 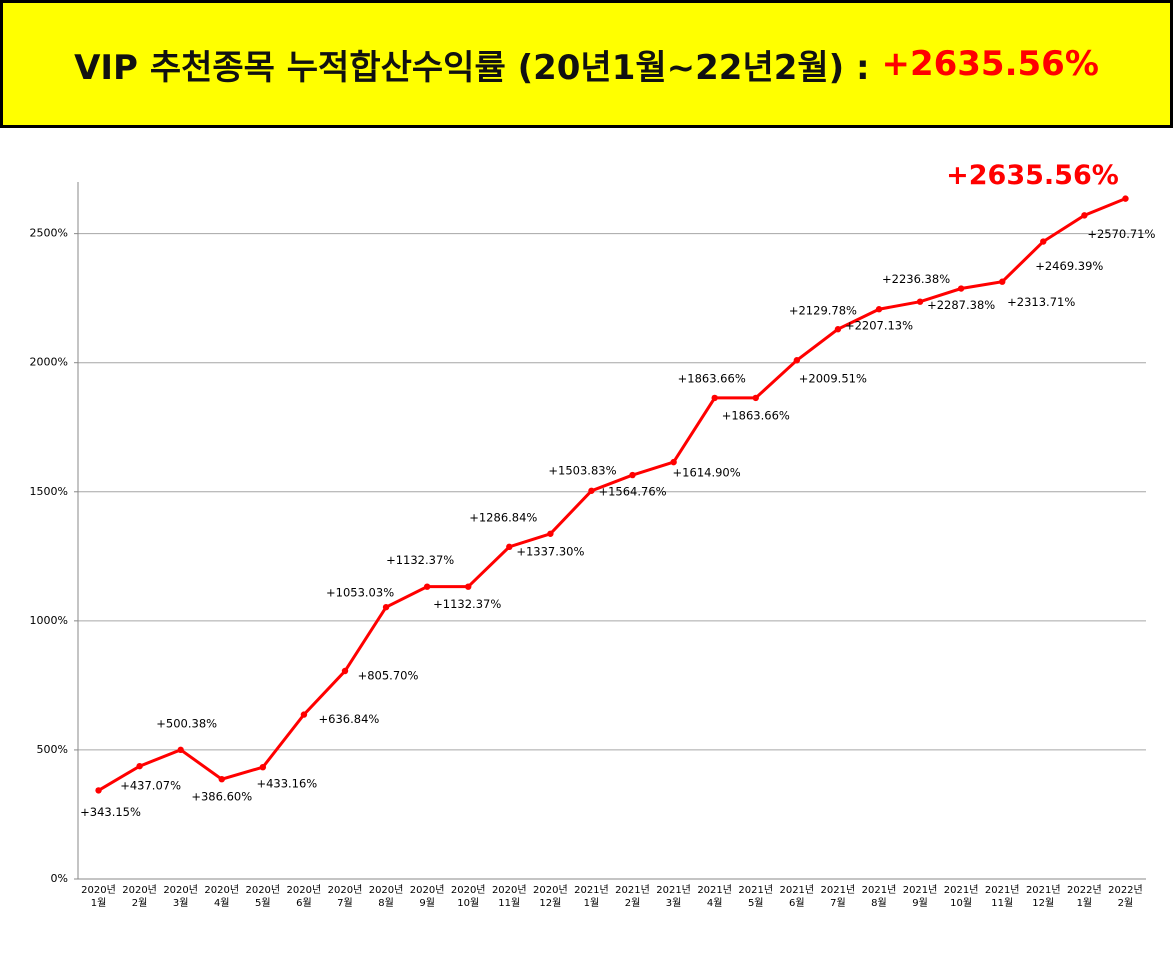 What do you see at coordinates (349, 719) in the screenshot?
I see `value-label: +636.84%` at bounding box center [349, 719].